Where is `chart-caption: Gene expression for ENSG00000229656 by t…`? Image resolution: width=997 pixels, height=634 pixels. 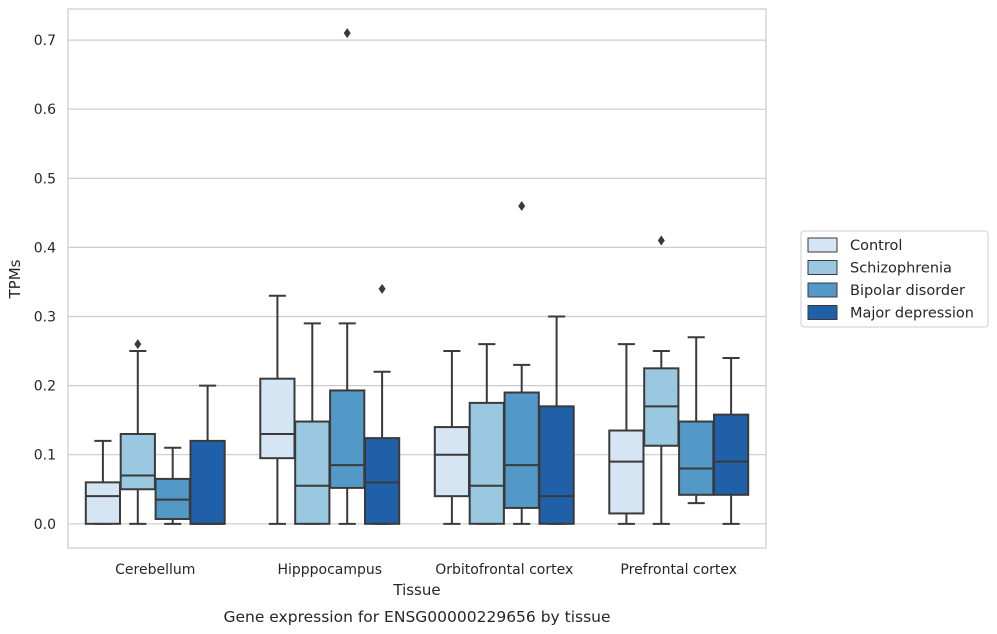
chart-caption: Gene expression for ENSG00000229656 by t… is located at coordinates (416, 617).